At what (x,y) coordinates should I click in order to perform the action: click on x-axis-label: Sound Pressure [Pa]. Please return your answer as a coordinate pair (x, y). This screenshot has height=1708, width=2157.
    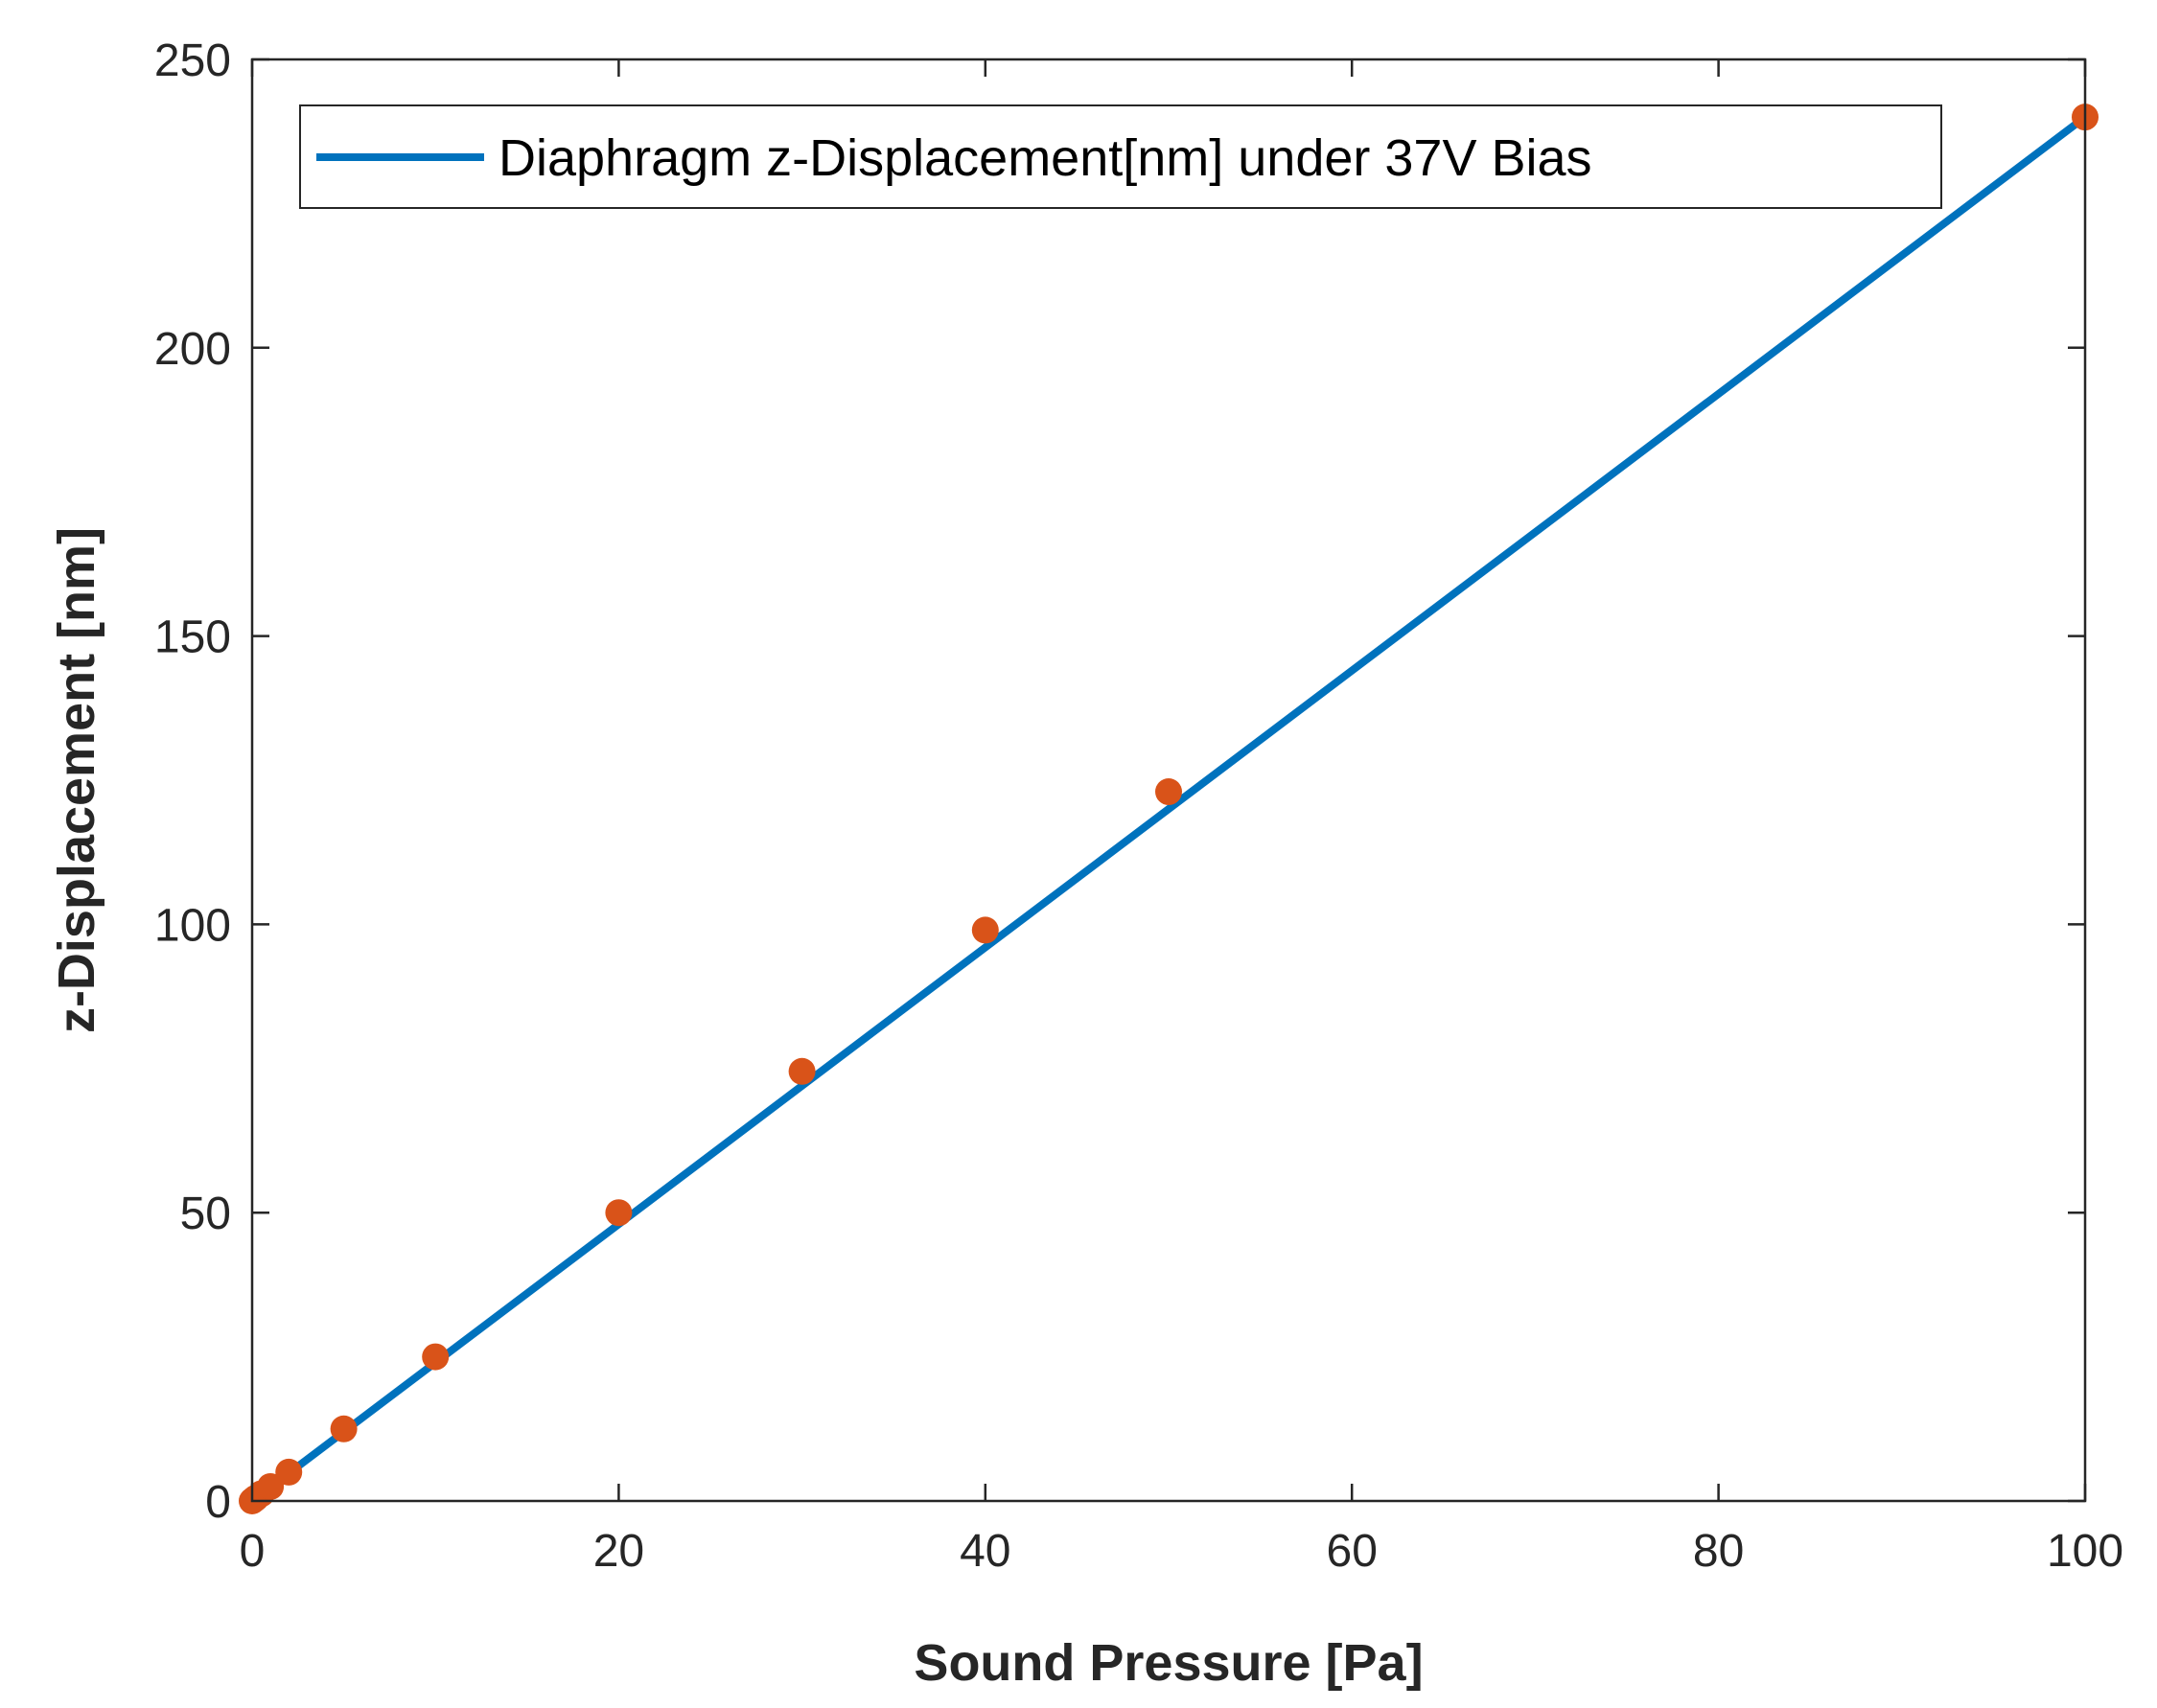
    Looking at the image, I should click on (1168, 1663).